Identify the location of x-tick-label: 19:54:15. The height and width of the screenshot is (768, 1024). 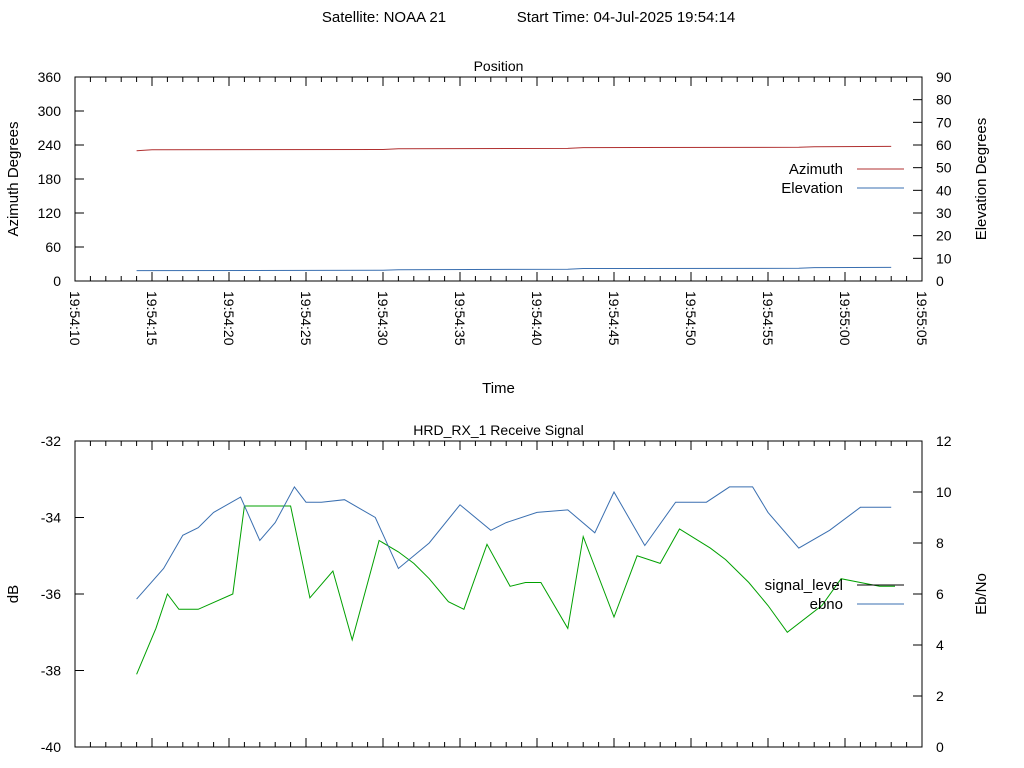
(152, 318).